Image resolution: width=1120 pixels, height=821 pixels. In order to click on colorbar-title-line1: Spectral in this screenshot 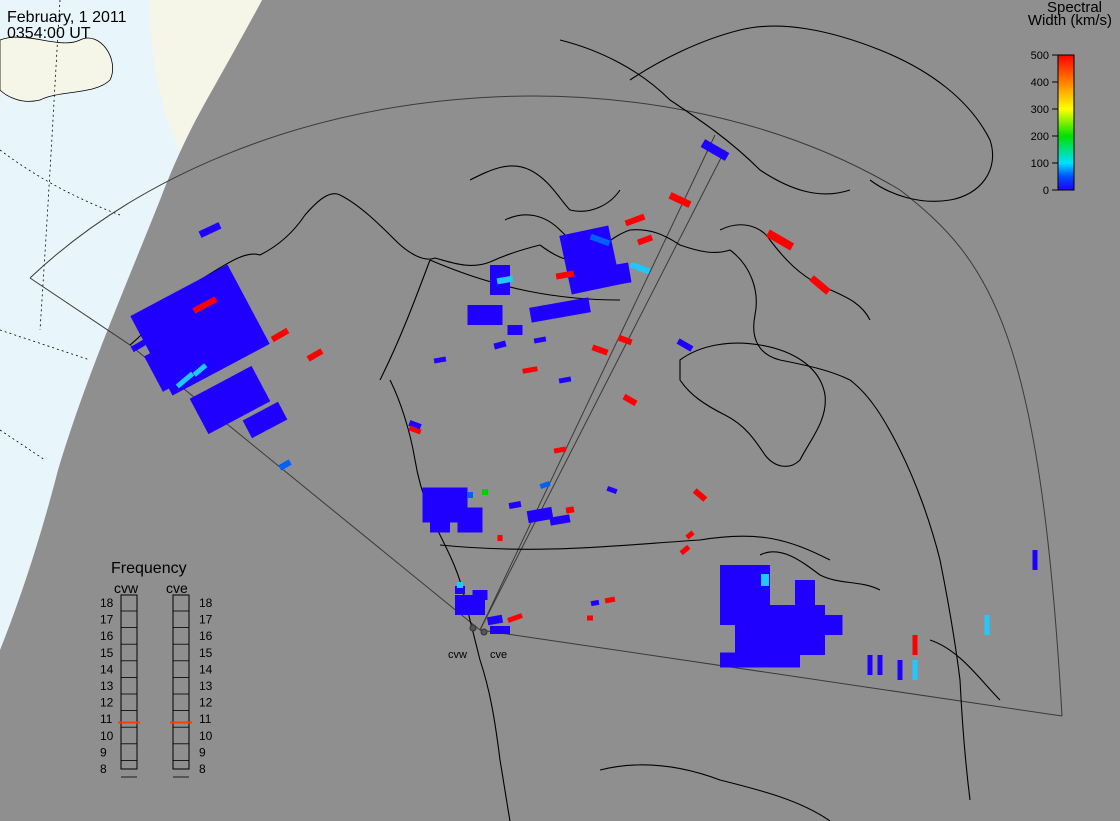, I will do `click(1074, 8)`.